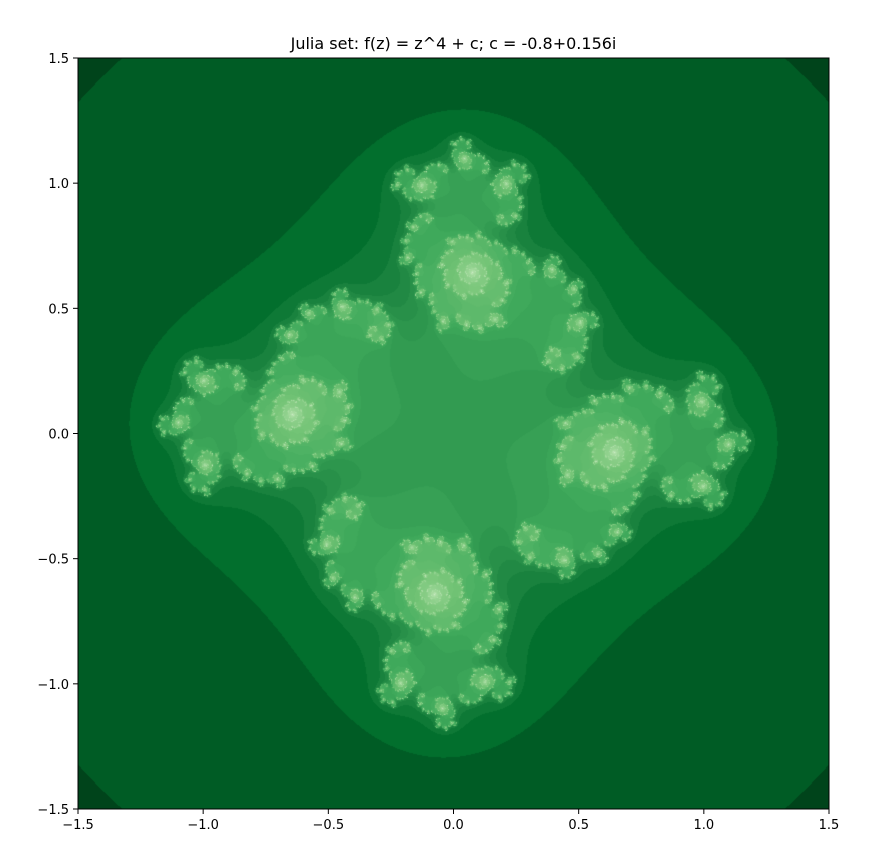  I want to click on y-tick-label: 1.5, so click(58, 59).